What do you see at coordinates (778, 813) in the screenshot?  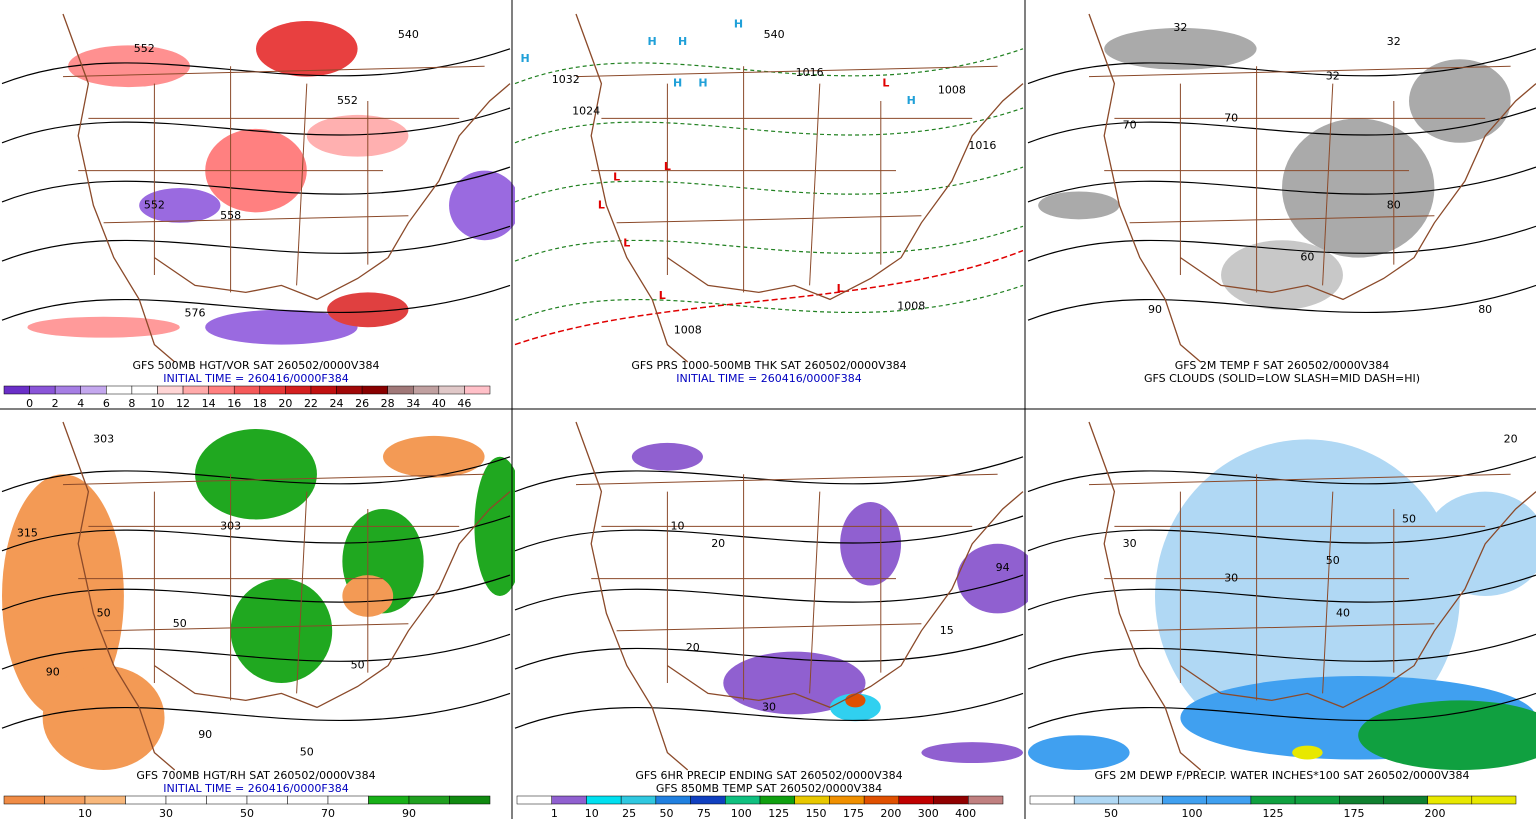 I see `colorbar-label: 125` at bounding box center [778, 813].